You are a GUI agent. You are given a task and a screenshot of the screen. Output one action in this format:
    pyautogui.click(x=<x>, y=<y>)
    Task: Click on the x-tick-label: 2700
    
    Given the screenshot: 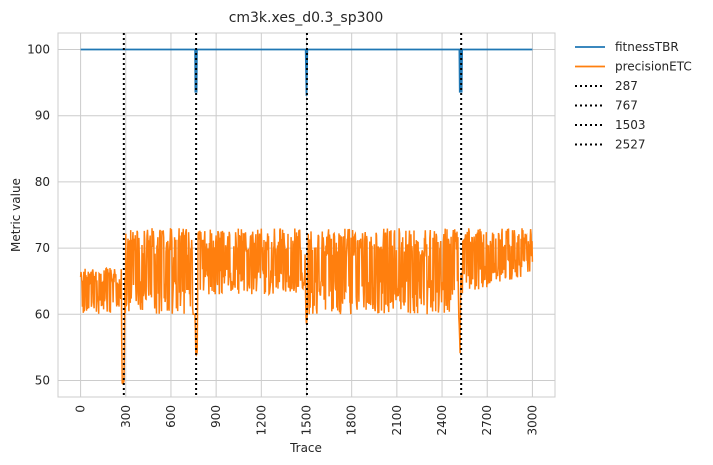 What is the action you would take?
    pyautogui.click(x=487, y=420)
    